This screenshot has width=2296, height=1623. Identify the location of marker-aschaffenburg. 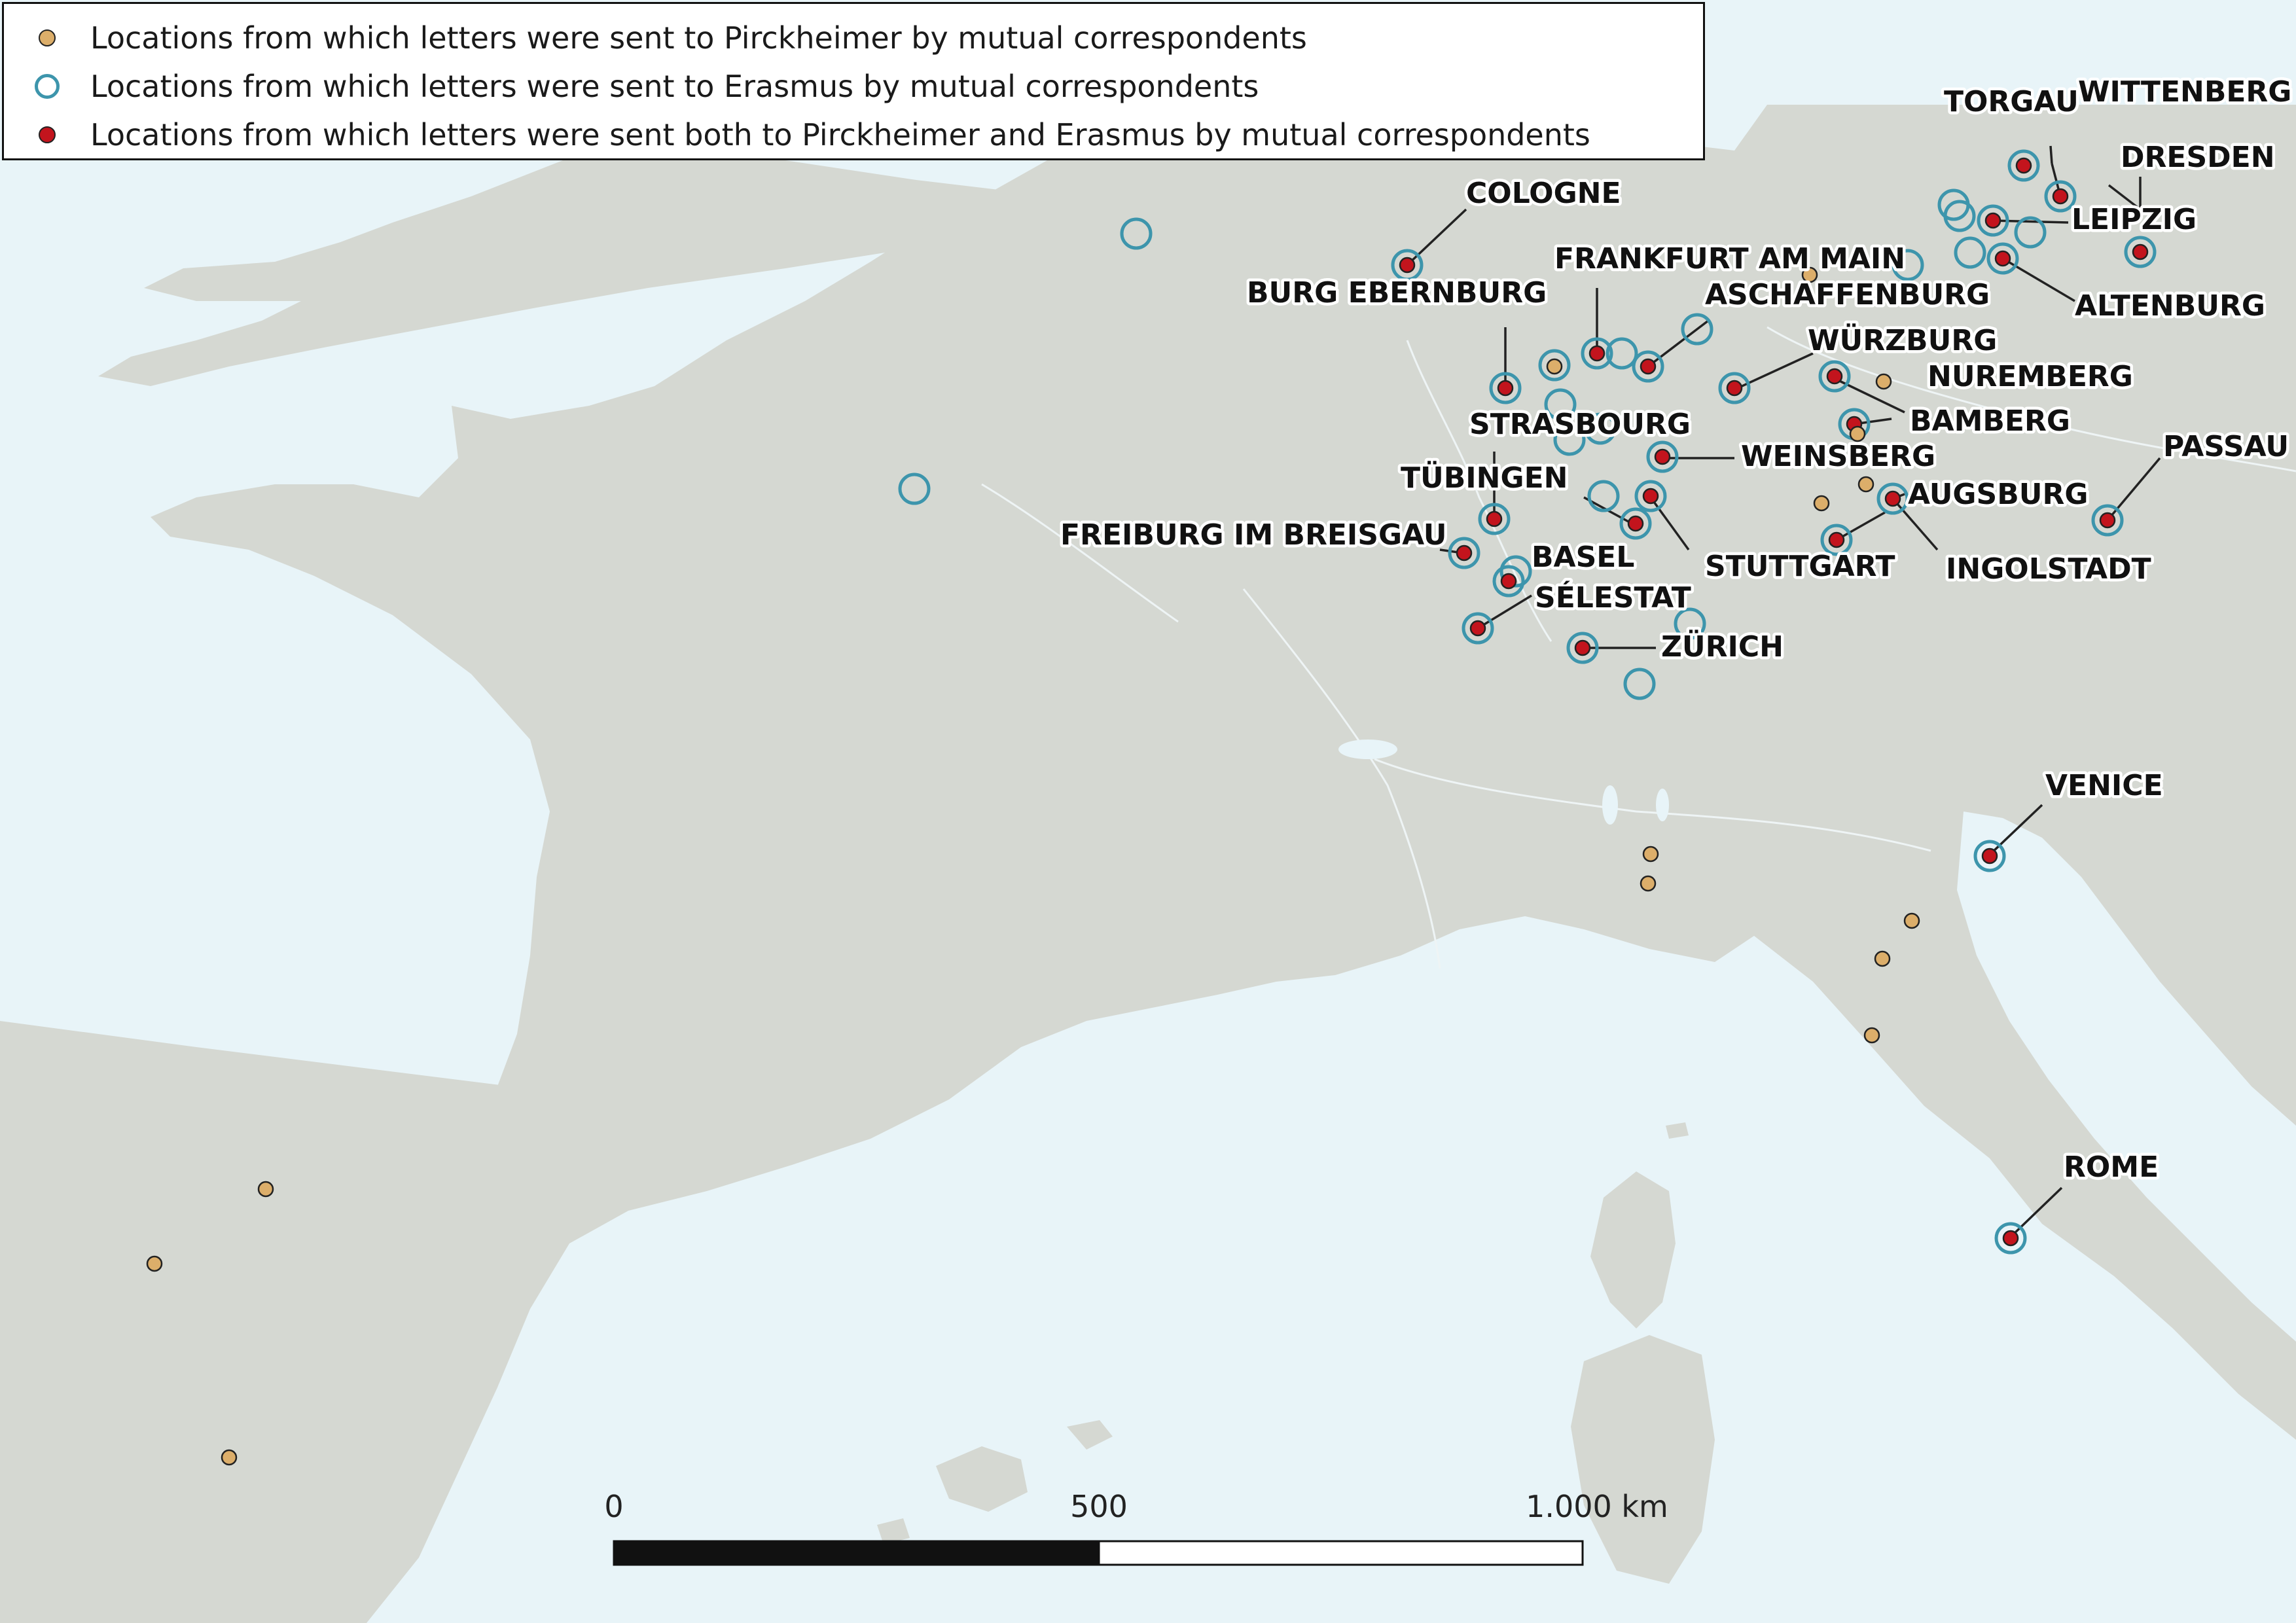
(1648, 367).